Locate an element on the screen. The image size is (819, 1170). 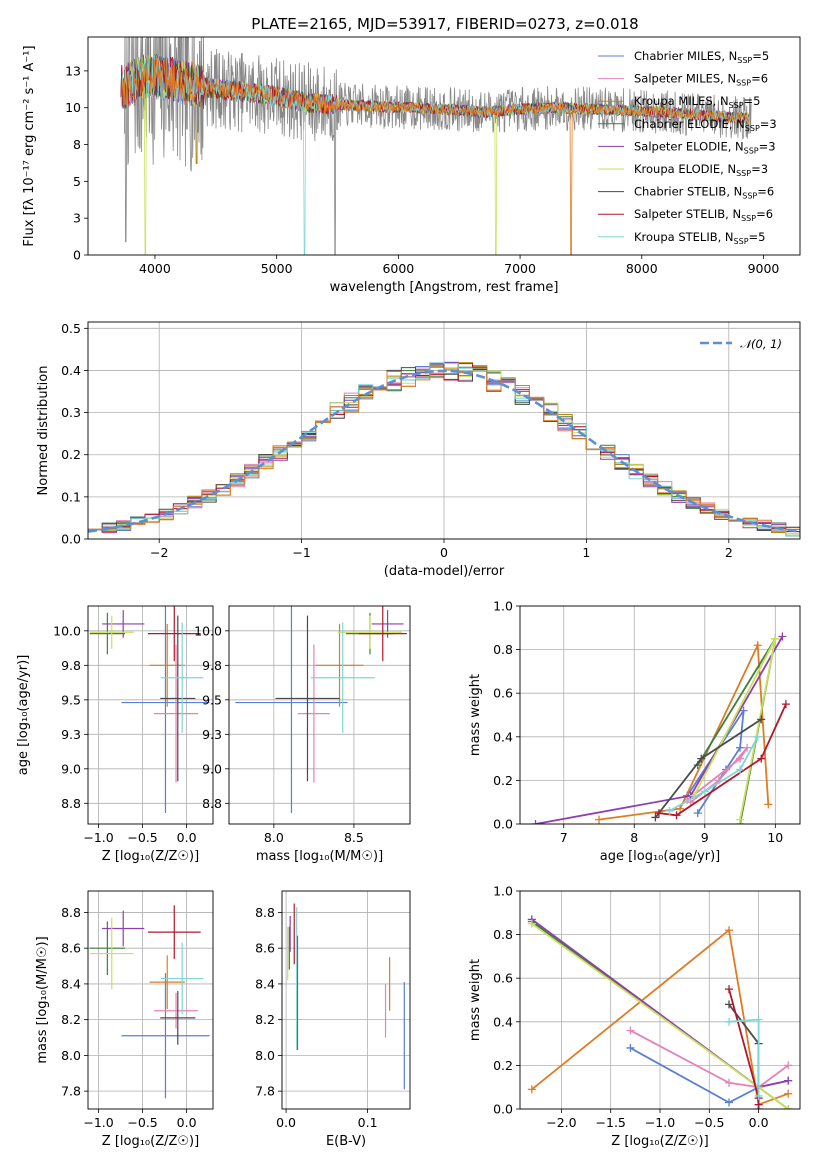
legend-entry: Salpeter MILES, NSSP=6 is located at coordinates (701, 80).